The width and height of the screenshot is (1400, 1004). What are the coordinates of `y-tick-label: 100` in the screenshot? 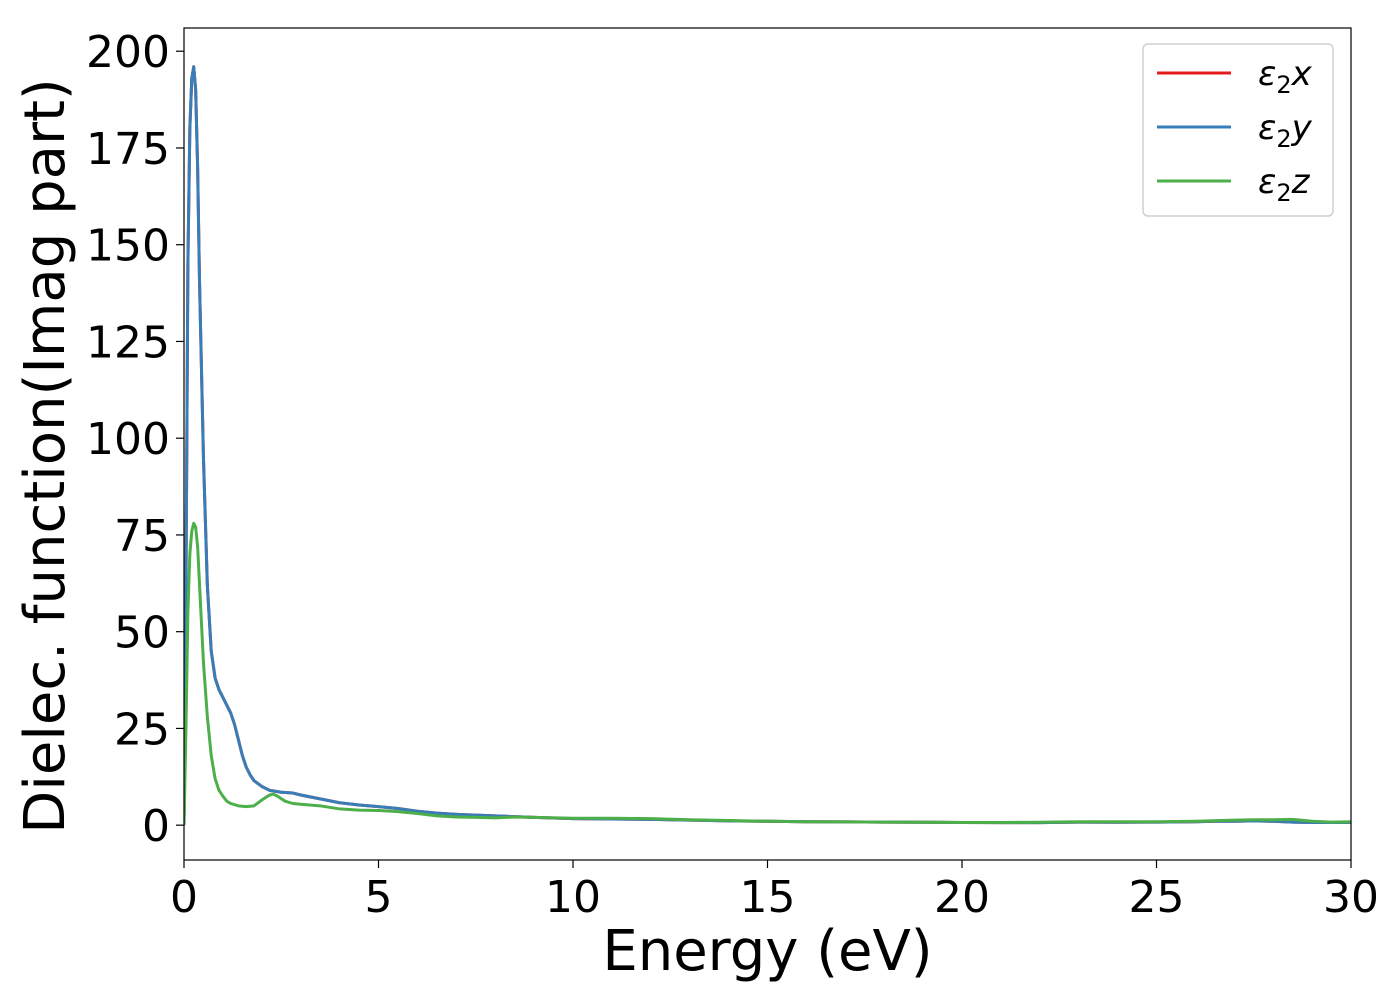 It's located at (128, 439).